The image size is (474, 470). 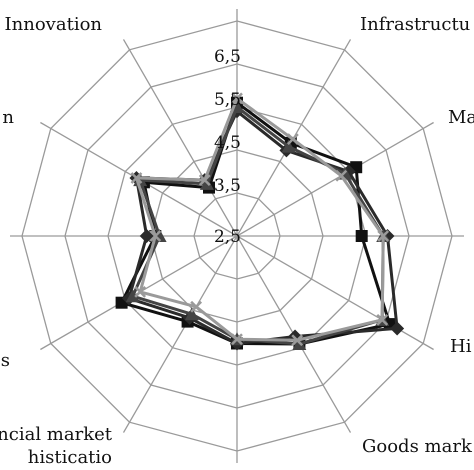 I want to click on axis-label: Goods mark, so click(x=417, y=446).